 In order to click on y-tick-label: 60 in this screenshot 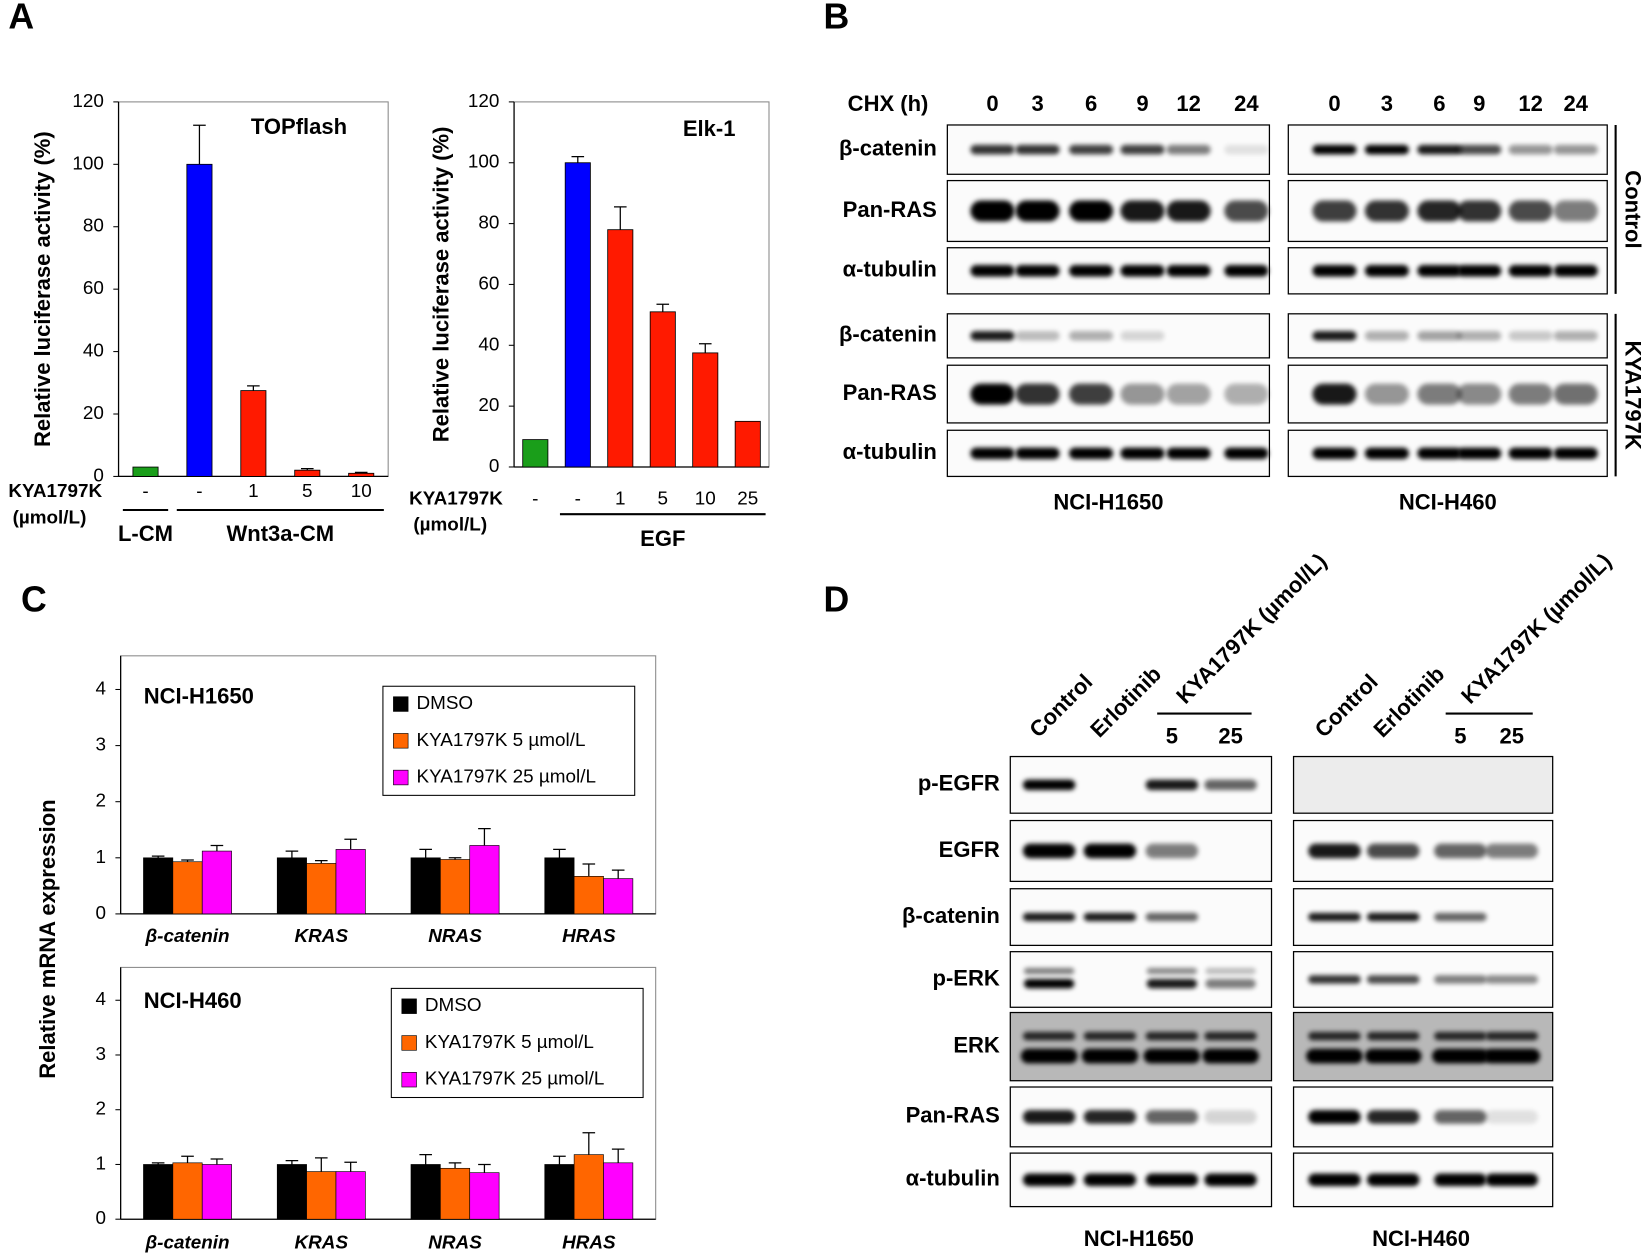, I will do `click(93, 288)`.